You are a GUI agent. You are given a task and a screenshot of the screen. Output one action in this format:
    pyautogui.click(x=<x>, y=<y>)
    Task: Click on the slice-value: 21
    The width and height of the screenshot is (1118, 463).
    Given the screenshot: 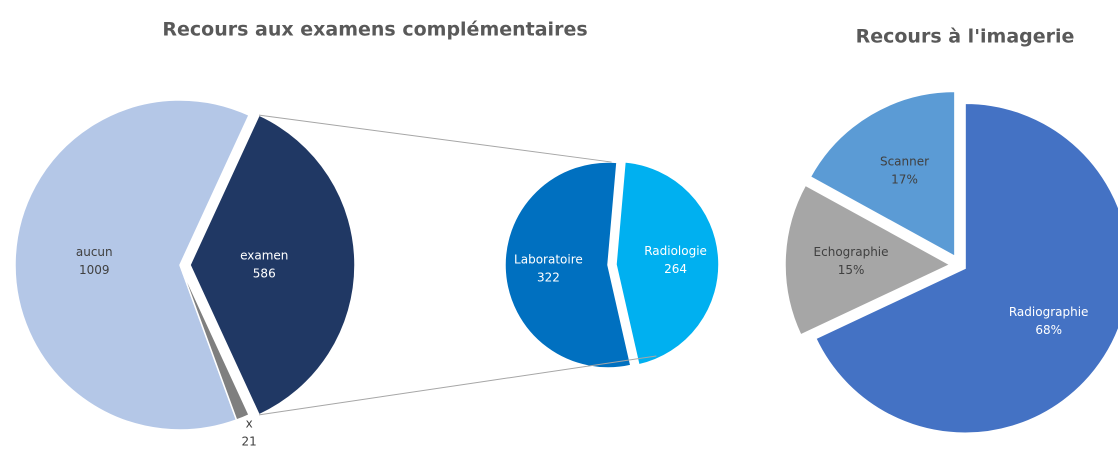 What is the action you would take?
    pyautogui.click(x=248, y=441)
    